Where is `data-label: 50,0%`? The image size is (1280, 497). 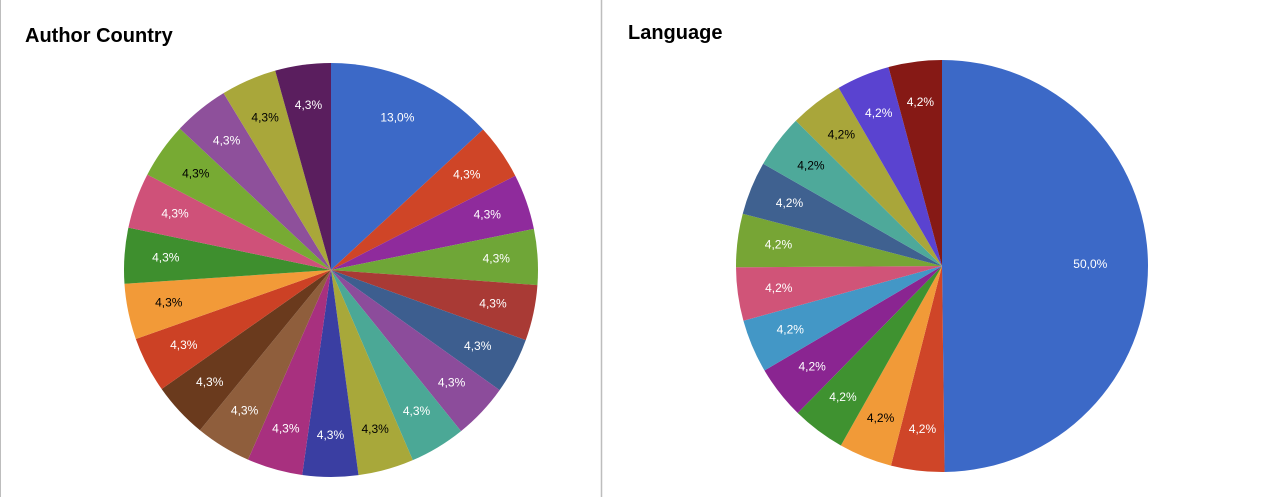 data-label: 50,0% is located at coordinates (1090, 264).